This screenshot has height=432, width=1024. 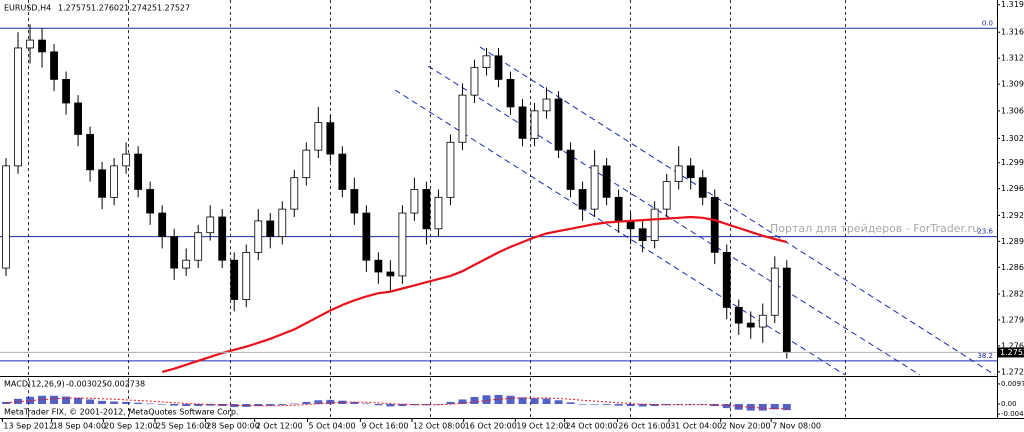 What do you see at coordinates (332, 426) in the screenshot?
I see `x-tick-label: 5 Oct 04:00` at bounding box center [332, 426].